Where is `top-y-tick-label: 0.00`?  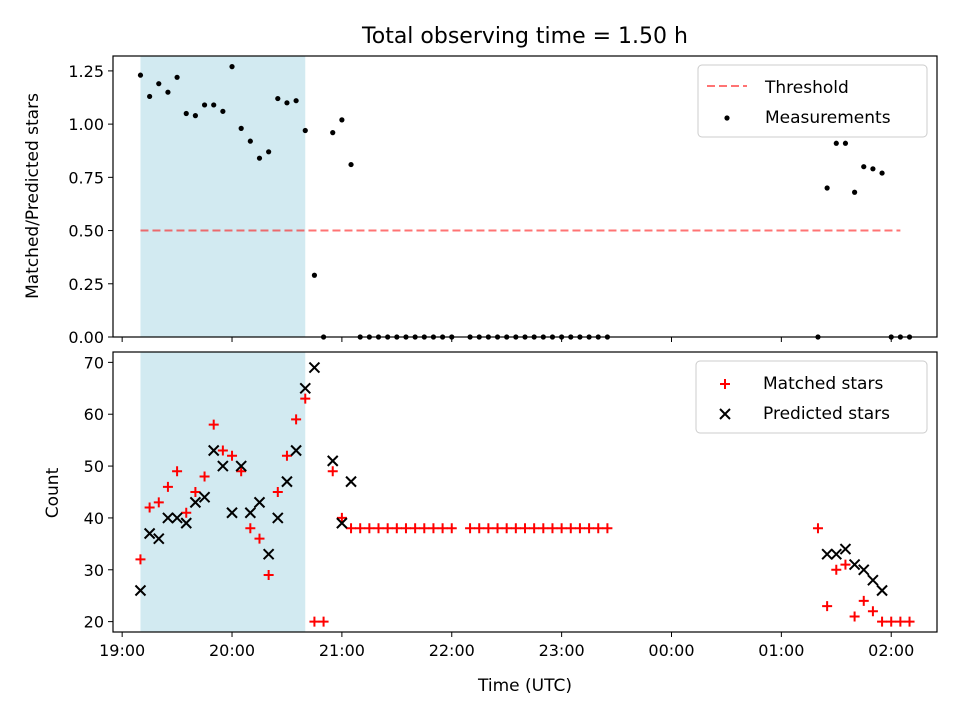
top-y-tick-label: 0.00 is located at coordinates (86, 337).